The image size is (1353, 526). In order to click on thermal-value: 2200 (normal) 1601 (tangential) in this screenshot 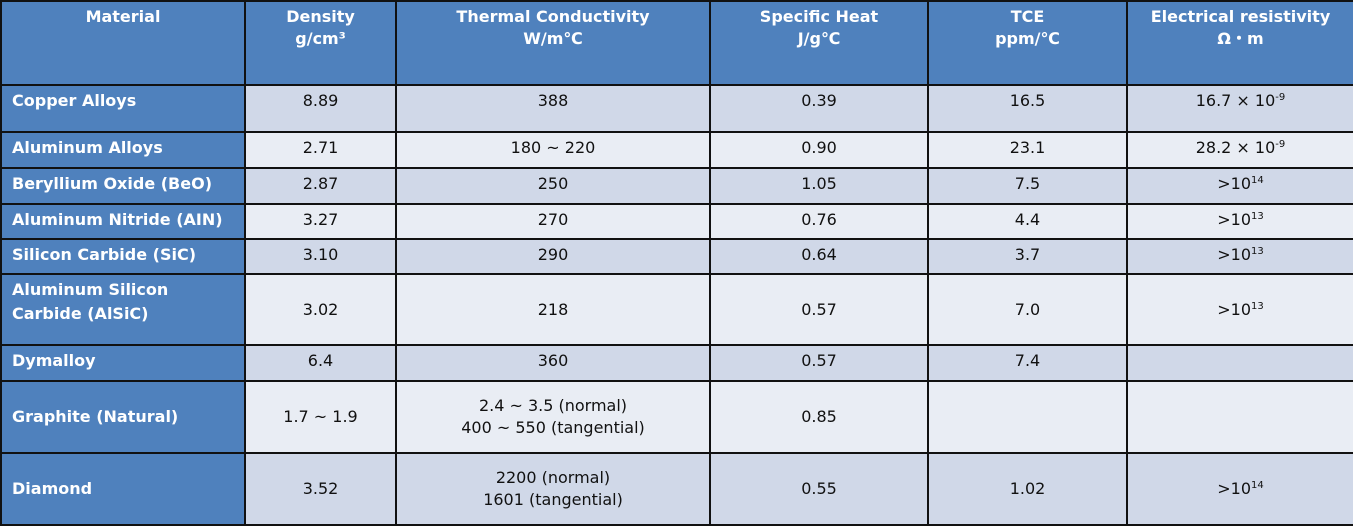, I will do `click(553, 489)`.